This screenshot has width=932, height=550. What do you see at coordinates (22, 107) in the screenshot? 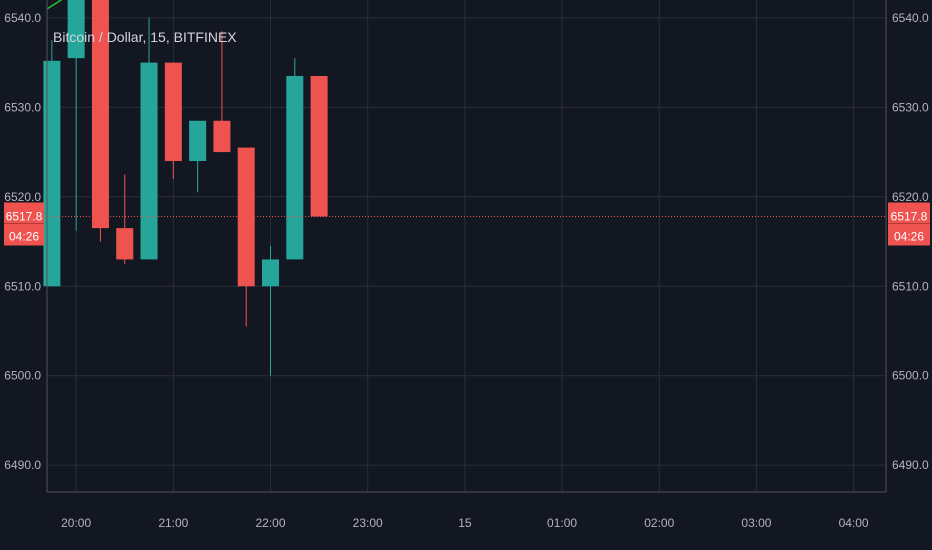
I see `y-tick-label-left: 6530.0` at bounding box center [22, 107].